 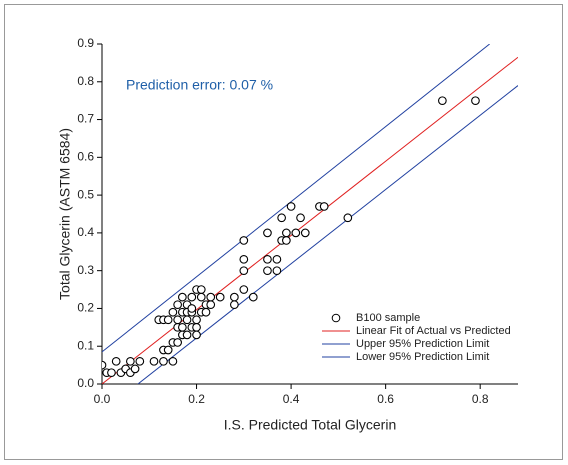 What do you see at coordinates (85, 345) in the screenshot?
I see `y-tick-label: 0.1` at bounding box center [85, 345].